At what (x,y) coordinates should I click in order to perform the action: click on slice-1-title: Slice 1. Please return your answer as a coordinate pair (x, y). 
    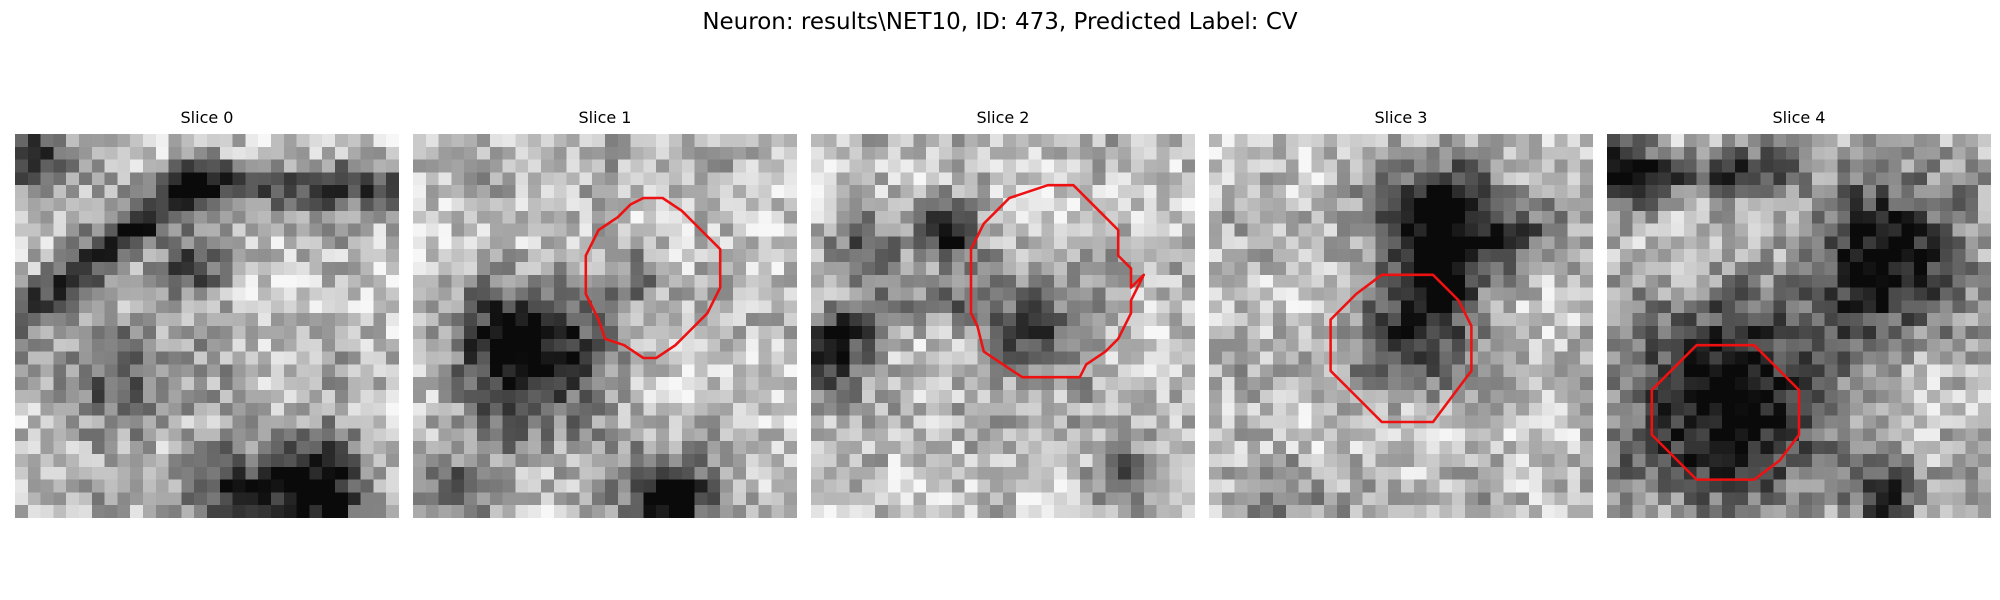
    Looking at the image, I should click on (605, 117).